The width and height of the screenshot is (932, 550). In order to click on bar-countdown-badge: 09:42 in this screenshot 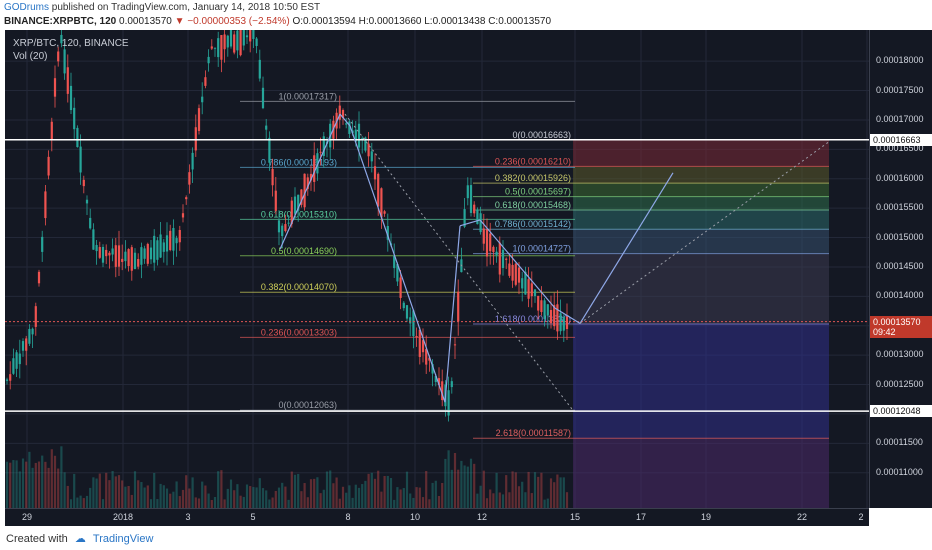, I will do `click(901, 331)`.